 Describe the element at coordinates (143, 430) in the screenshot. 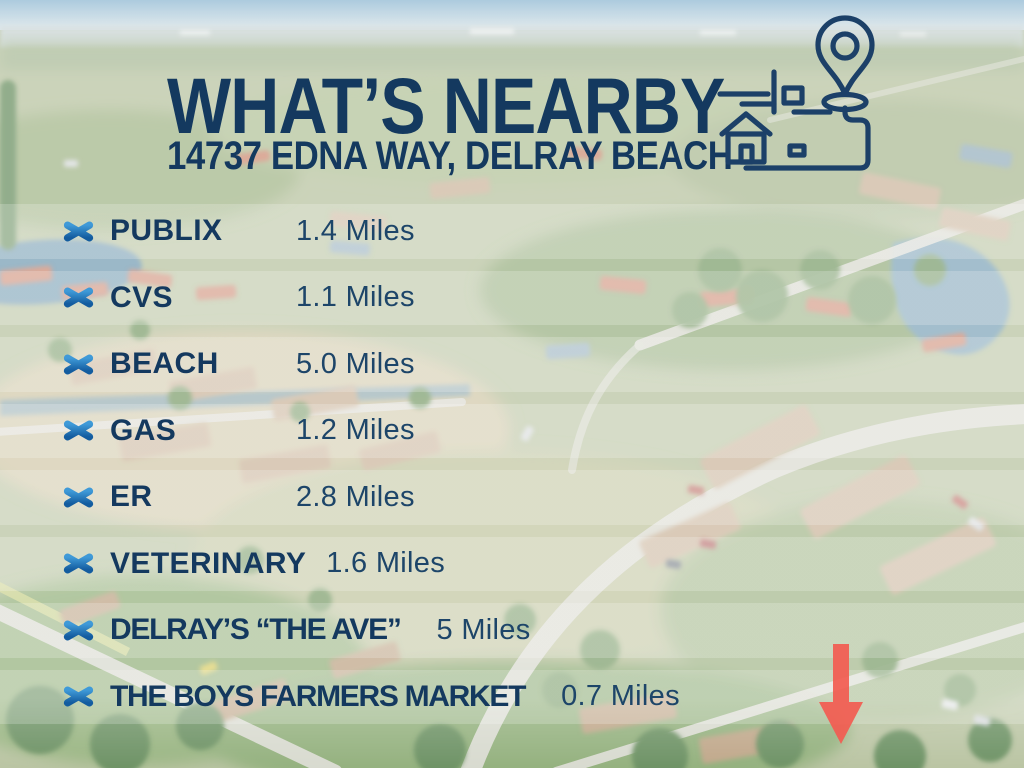

I see `place-label: GAS` at that location.